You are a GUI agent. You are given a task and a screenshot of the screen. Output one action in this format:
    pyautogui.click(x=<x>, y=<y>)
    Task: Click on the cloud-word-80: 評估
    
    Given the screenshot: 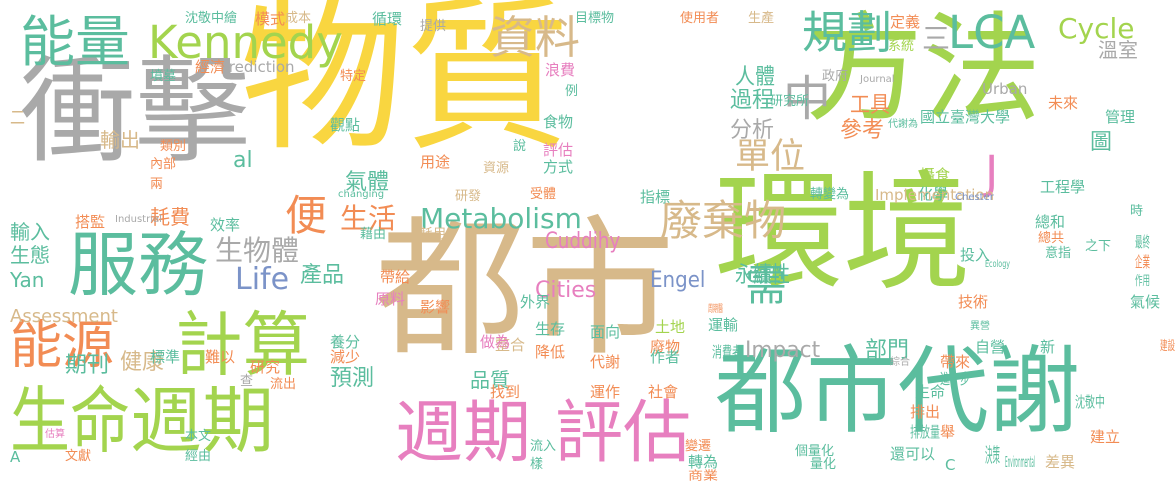 What is the action you would take?
    pyautogui.click(x=558, y=150)
    